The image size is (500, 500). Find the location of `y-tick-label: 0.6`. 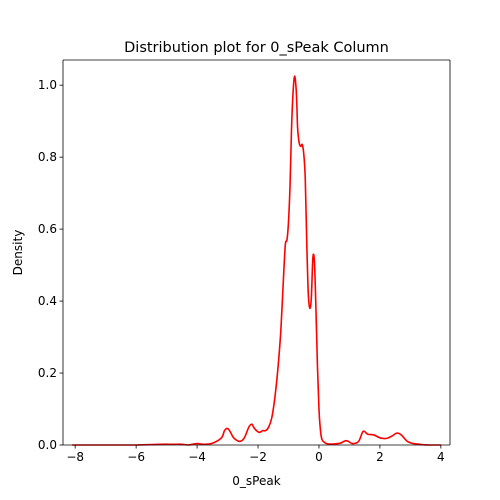

y-tick-label: 0.6 is located at coordinates (47, 229).